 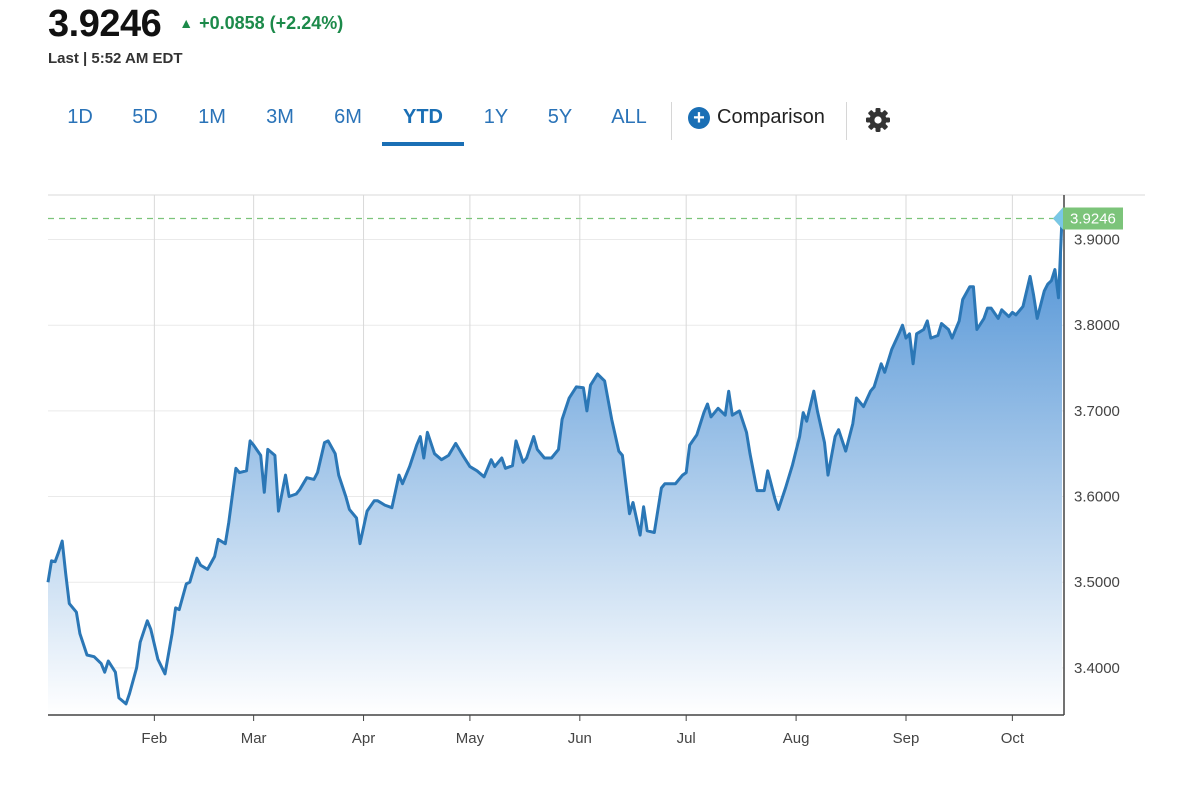 I want to click on y-tick-label: 3.4000, so click(x=1097, y=668).